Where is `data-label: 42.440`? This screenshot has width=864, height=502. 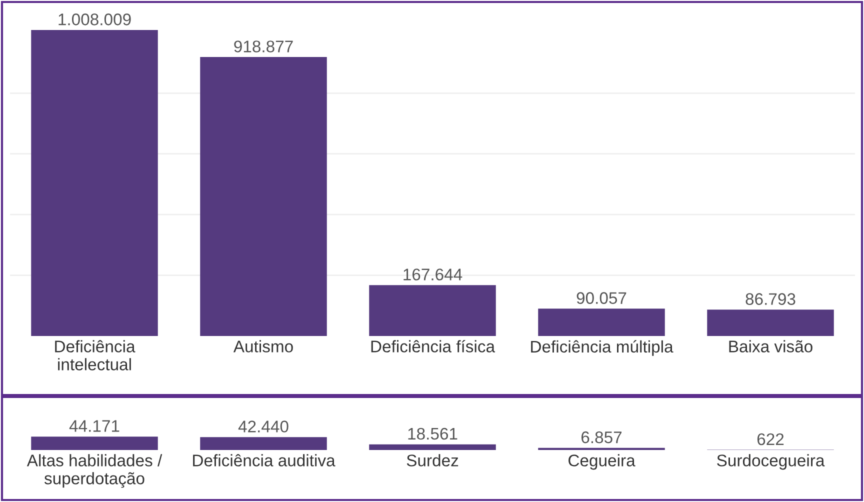 data-label: 42.440 is located at coordinates (263, 426).